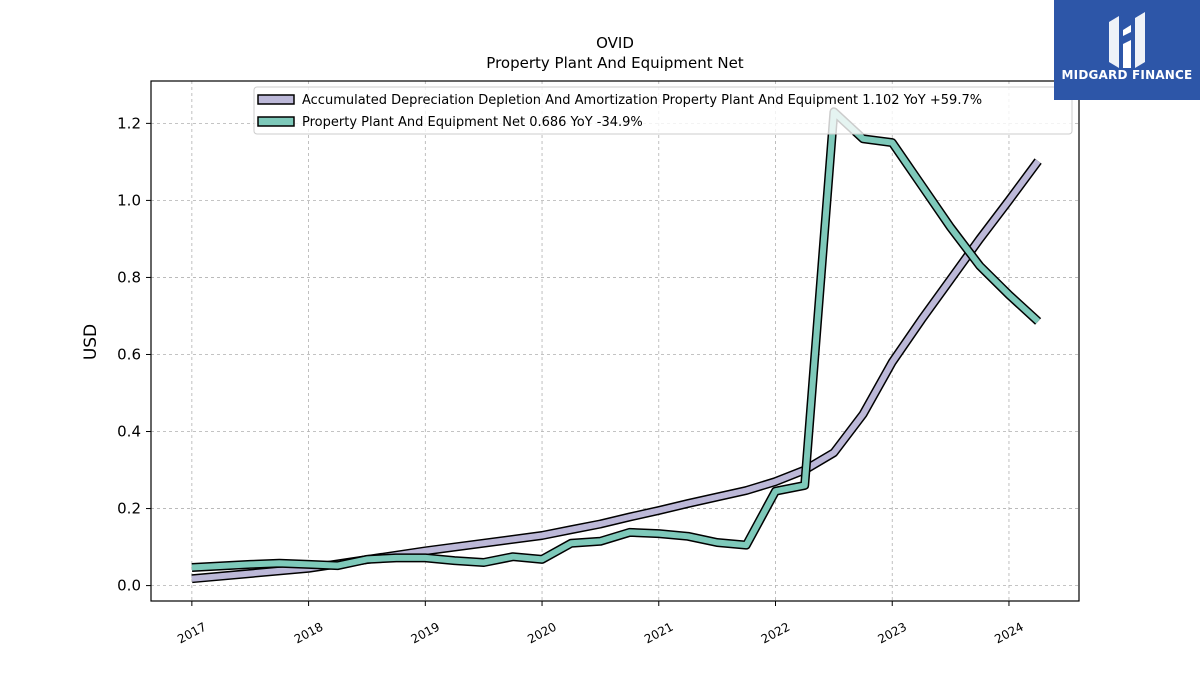 Image resolution: width=1200 pixels, height=675 pixels. I want to click on brand-logo: MIDGARD FINANCE, so click(1127, 50).